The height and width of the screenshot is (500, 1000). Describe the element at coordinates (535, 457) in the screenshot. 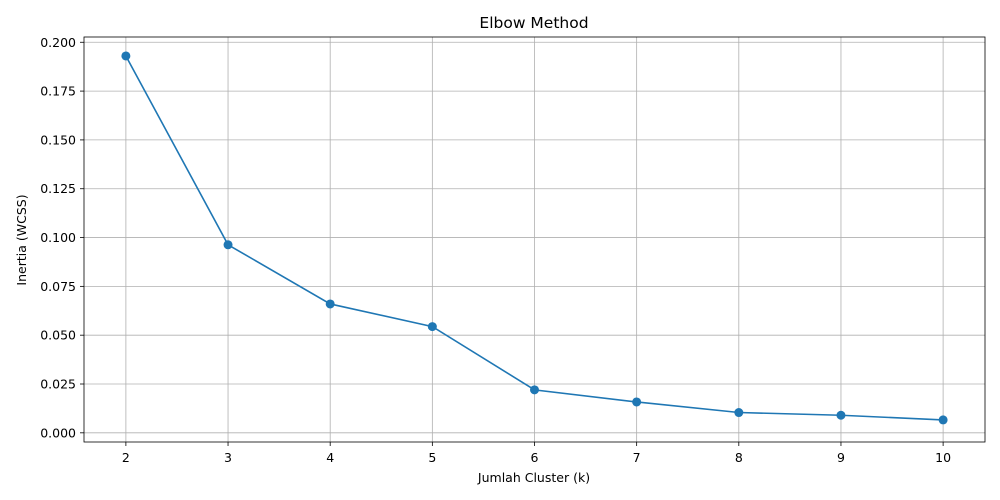

I see `x-tick-label: 6` at that location.